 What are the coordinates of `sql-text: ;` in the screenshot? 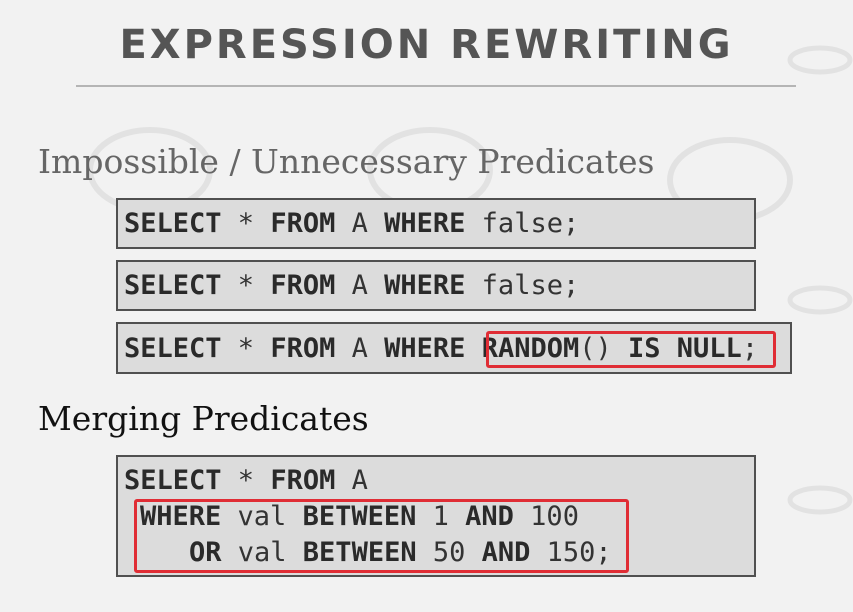 It's located at (750, 348).